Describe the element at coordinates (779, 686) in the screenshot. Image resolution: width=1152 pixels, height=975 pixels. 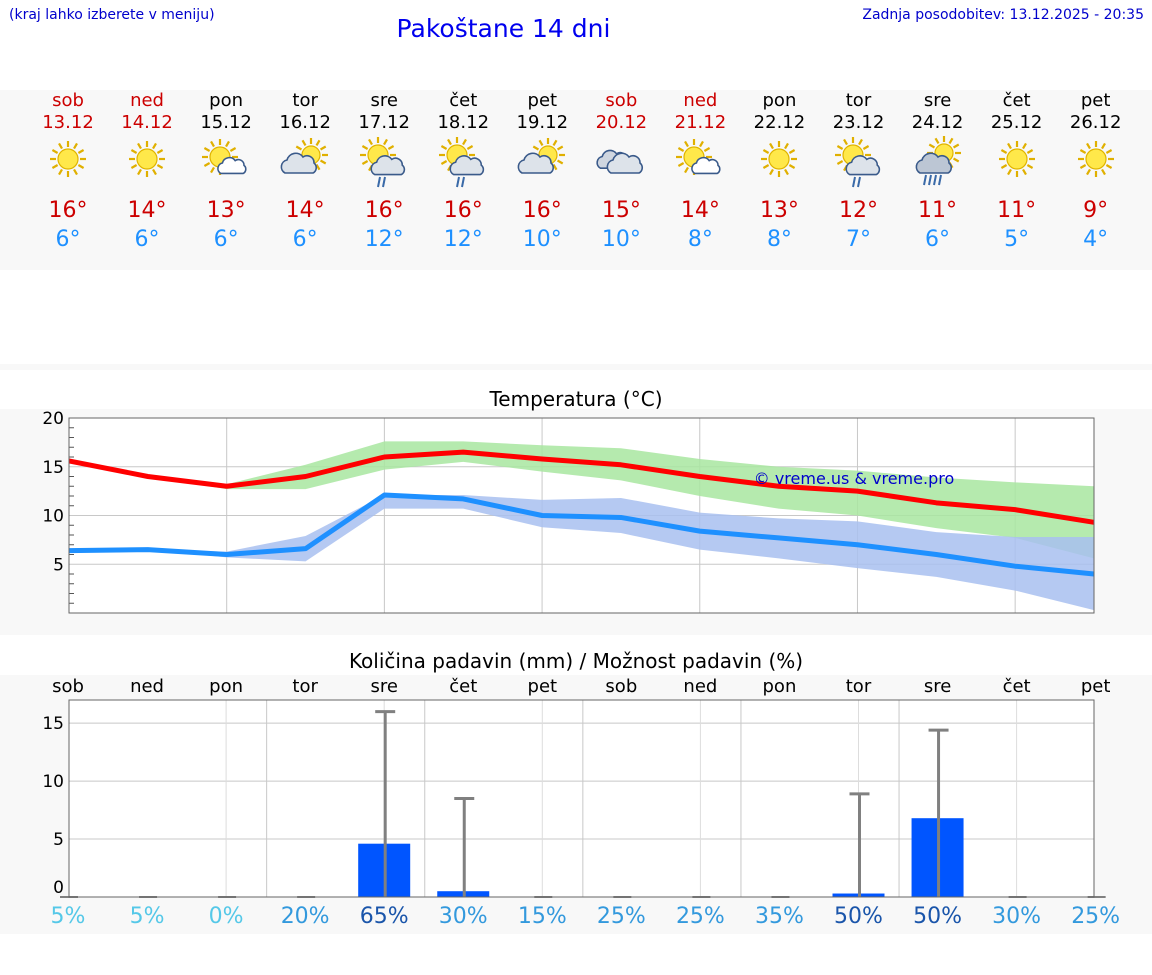
I see `precipitation-day-label: pon` at that location.